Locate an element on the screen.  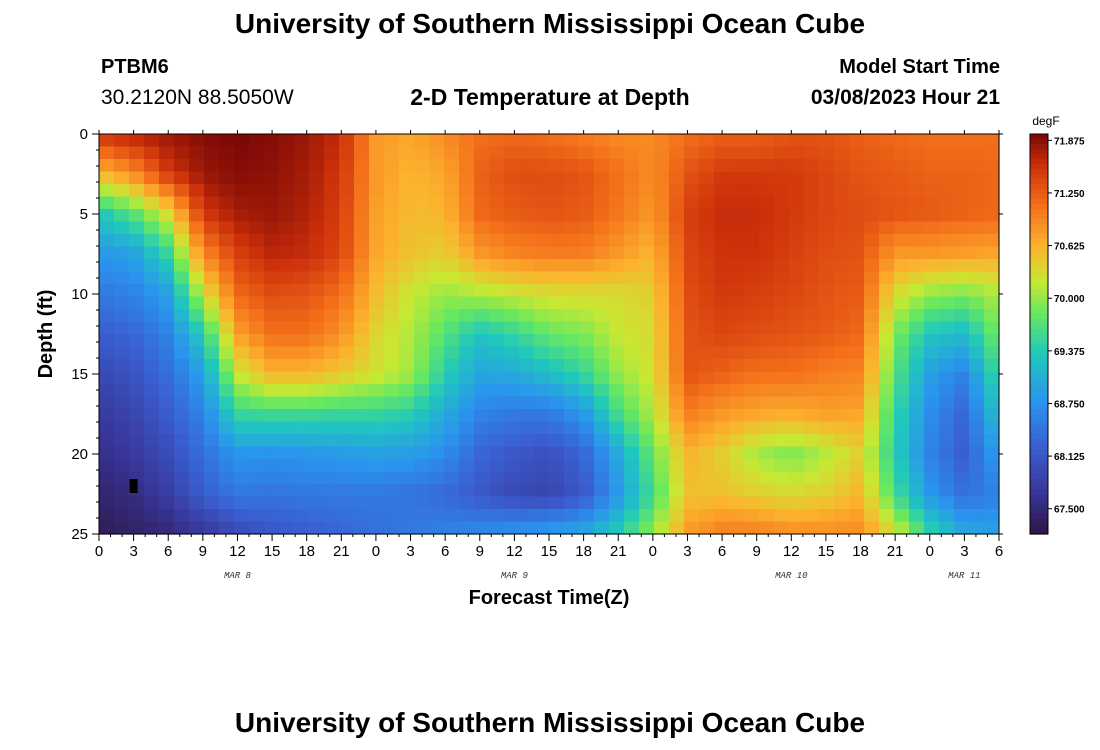
y-tick-label: 15 is located at coordinates (79, 374).